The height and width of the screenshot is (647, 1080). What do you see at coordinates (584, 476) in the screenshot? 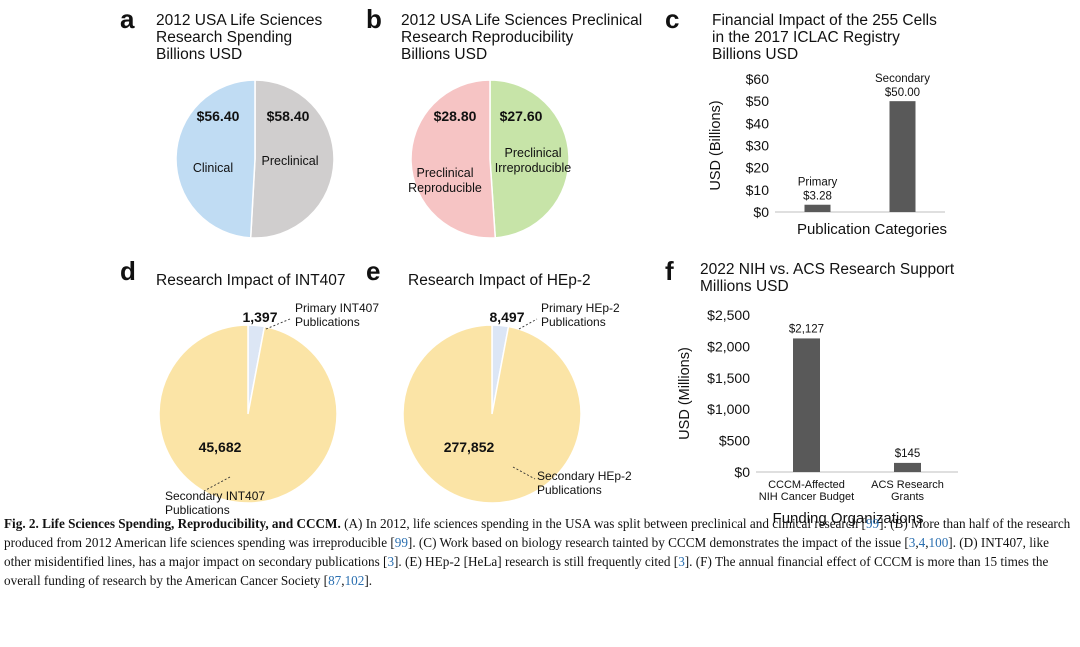
I see `slice-label-secondary-hep2-line-0: Secondary HEp-2` at bounding box center [584, 476].